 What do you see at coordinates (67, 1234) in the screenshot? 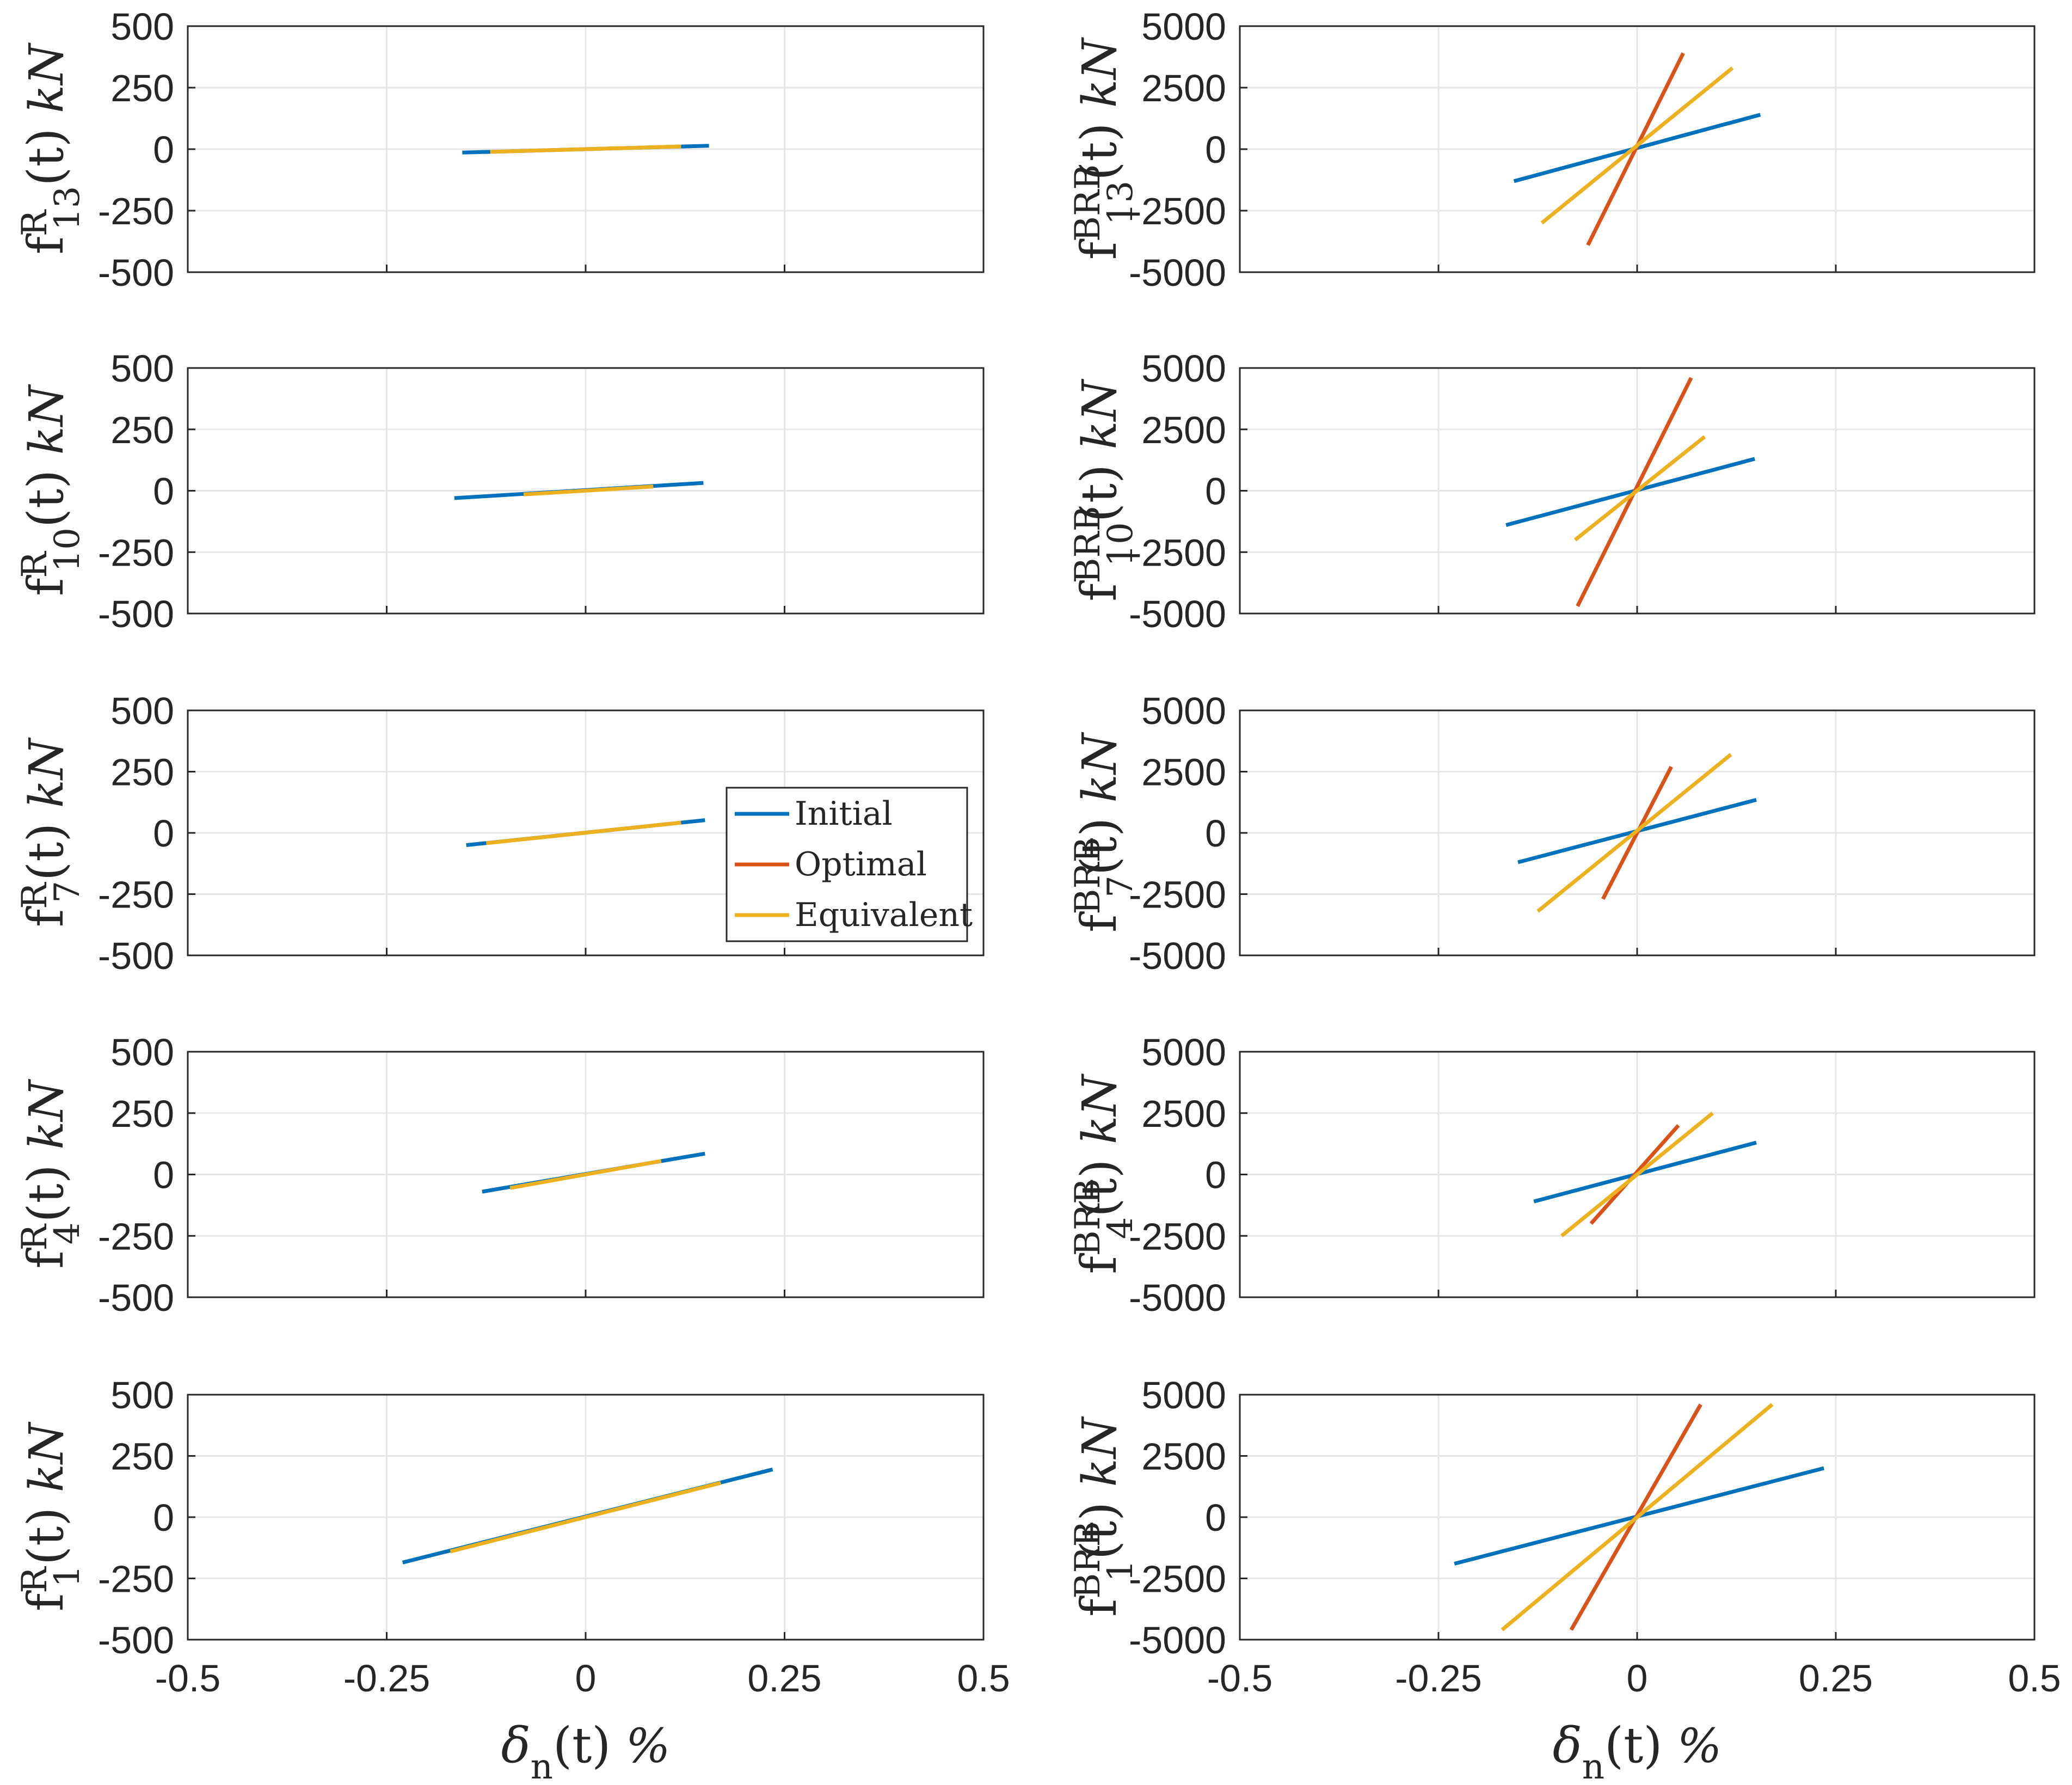
I see `y-label-subscript: 4` at bounding box center [67, 1234].